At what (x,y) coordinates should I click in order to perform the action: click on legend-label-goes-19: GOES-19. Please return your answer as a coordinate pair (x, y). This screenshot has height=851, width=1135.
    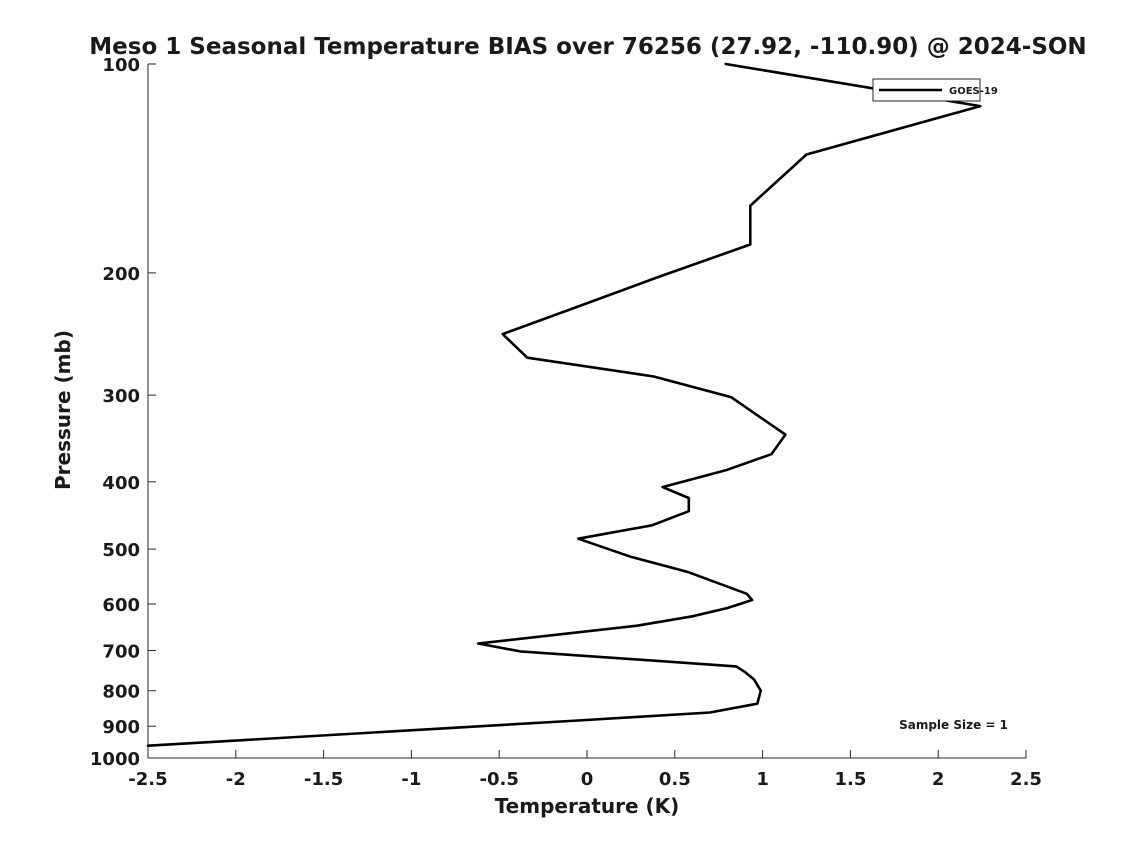
    Looking at the image, I should click on (973, 91).